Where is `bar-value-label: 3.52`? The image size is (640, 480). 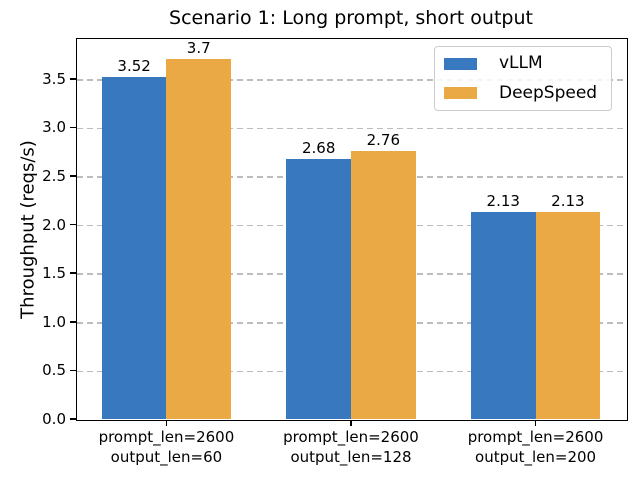 bar-value-label: 3.52 is located at coordinates (134, 65).